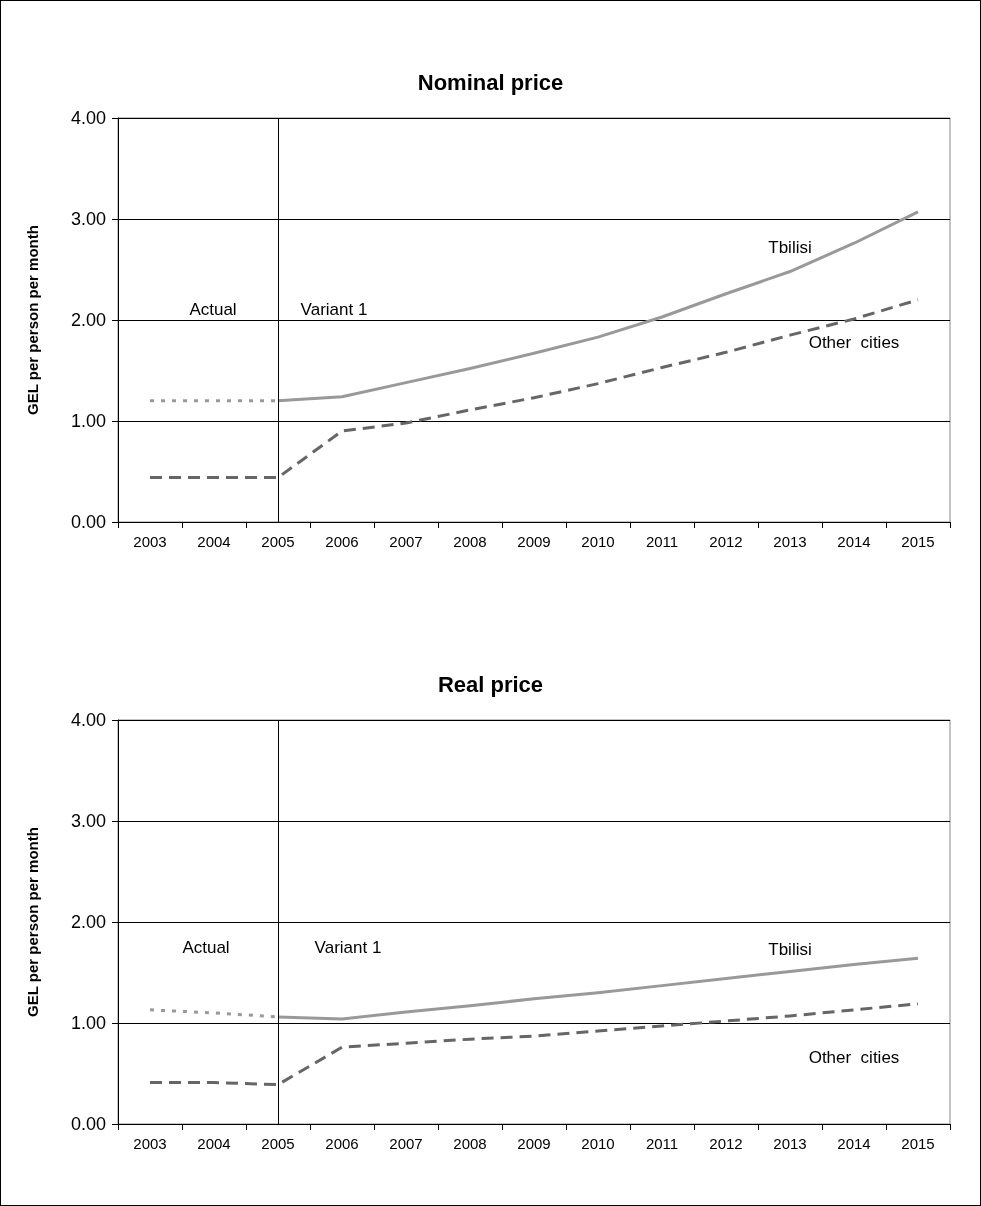 This screenshot has width=981, height=1206. What do you see at coordinates (854, 1058) in the screenshot?
I see `text: Other cities` at bounding box center [854, 1058].